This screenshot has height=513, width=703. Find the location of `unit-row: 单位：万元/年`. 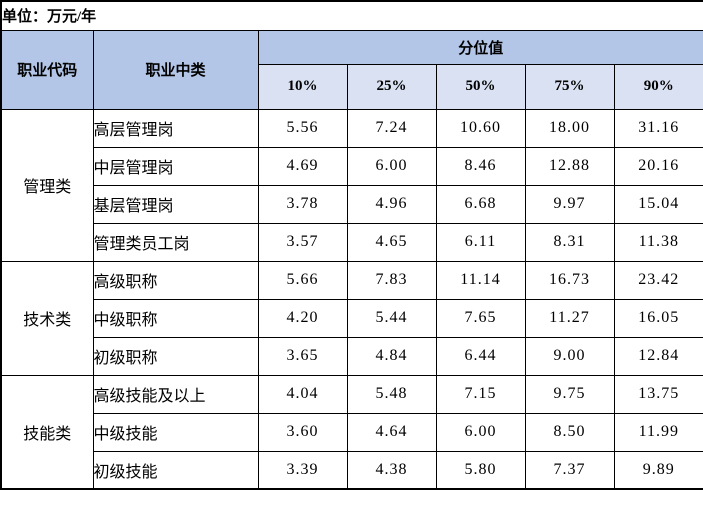

unit-row: 单位：万元/年 is located at coordinates (351, 15).